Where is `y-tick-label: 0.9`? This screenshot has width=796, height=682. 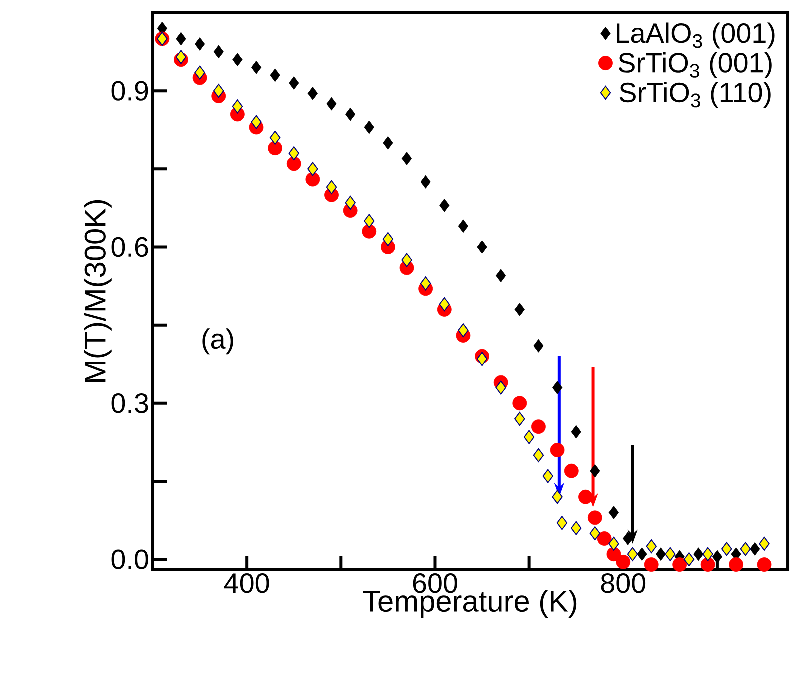
y-tick-label: 0.9 is located at coordinates (130, 91).